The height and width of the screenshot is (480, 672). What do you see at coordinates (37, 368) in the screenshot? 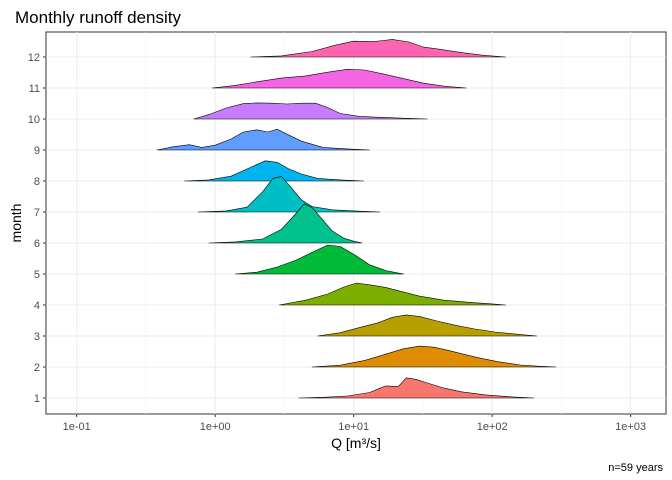
I see `y-tick-label: 2` at bounding box center [37, 368].